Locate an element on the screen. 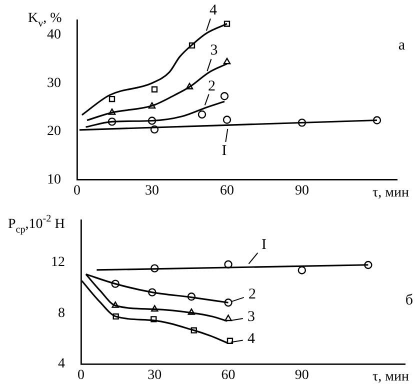 This screenshot has height=386, width=415. series-label: I is located at coordinates (264, 245).